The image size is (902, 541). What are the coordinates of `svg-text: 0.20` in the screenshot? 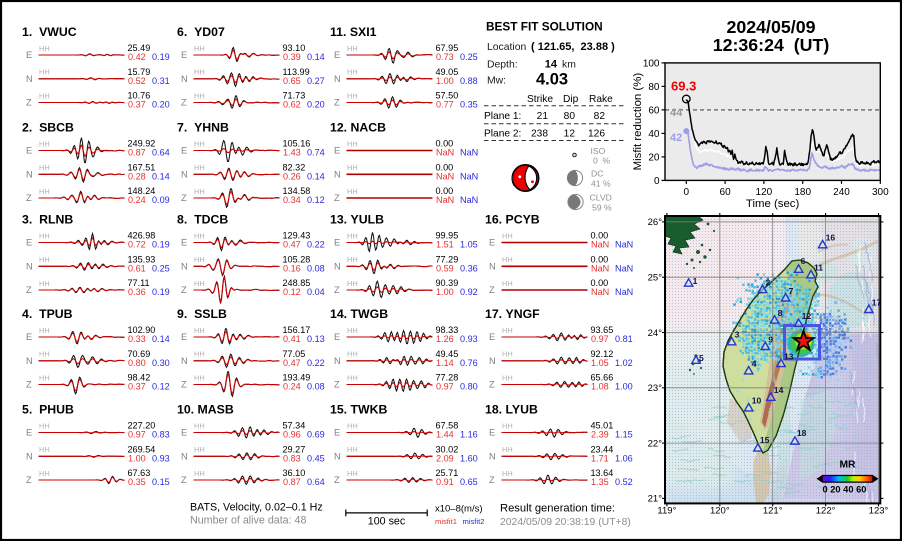 It's located at (161, 105).